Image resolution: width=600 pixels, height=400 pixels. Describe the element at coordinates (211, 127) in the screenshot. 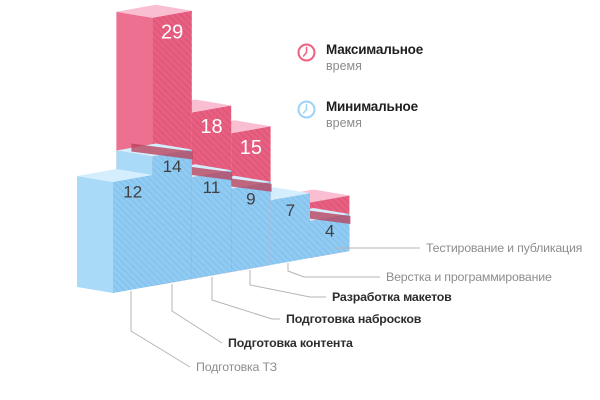

I see `bar-value-max-3: 18` at that location.